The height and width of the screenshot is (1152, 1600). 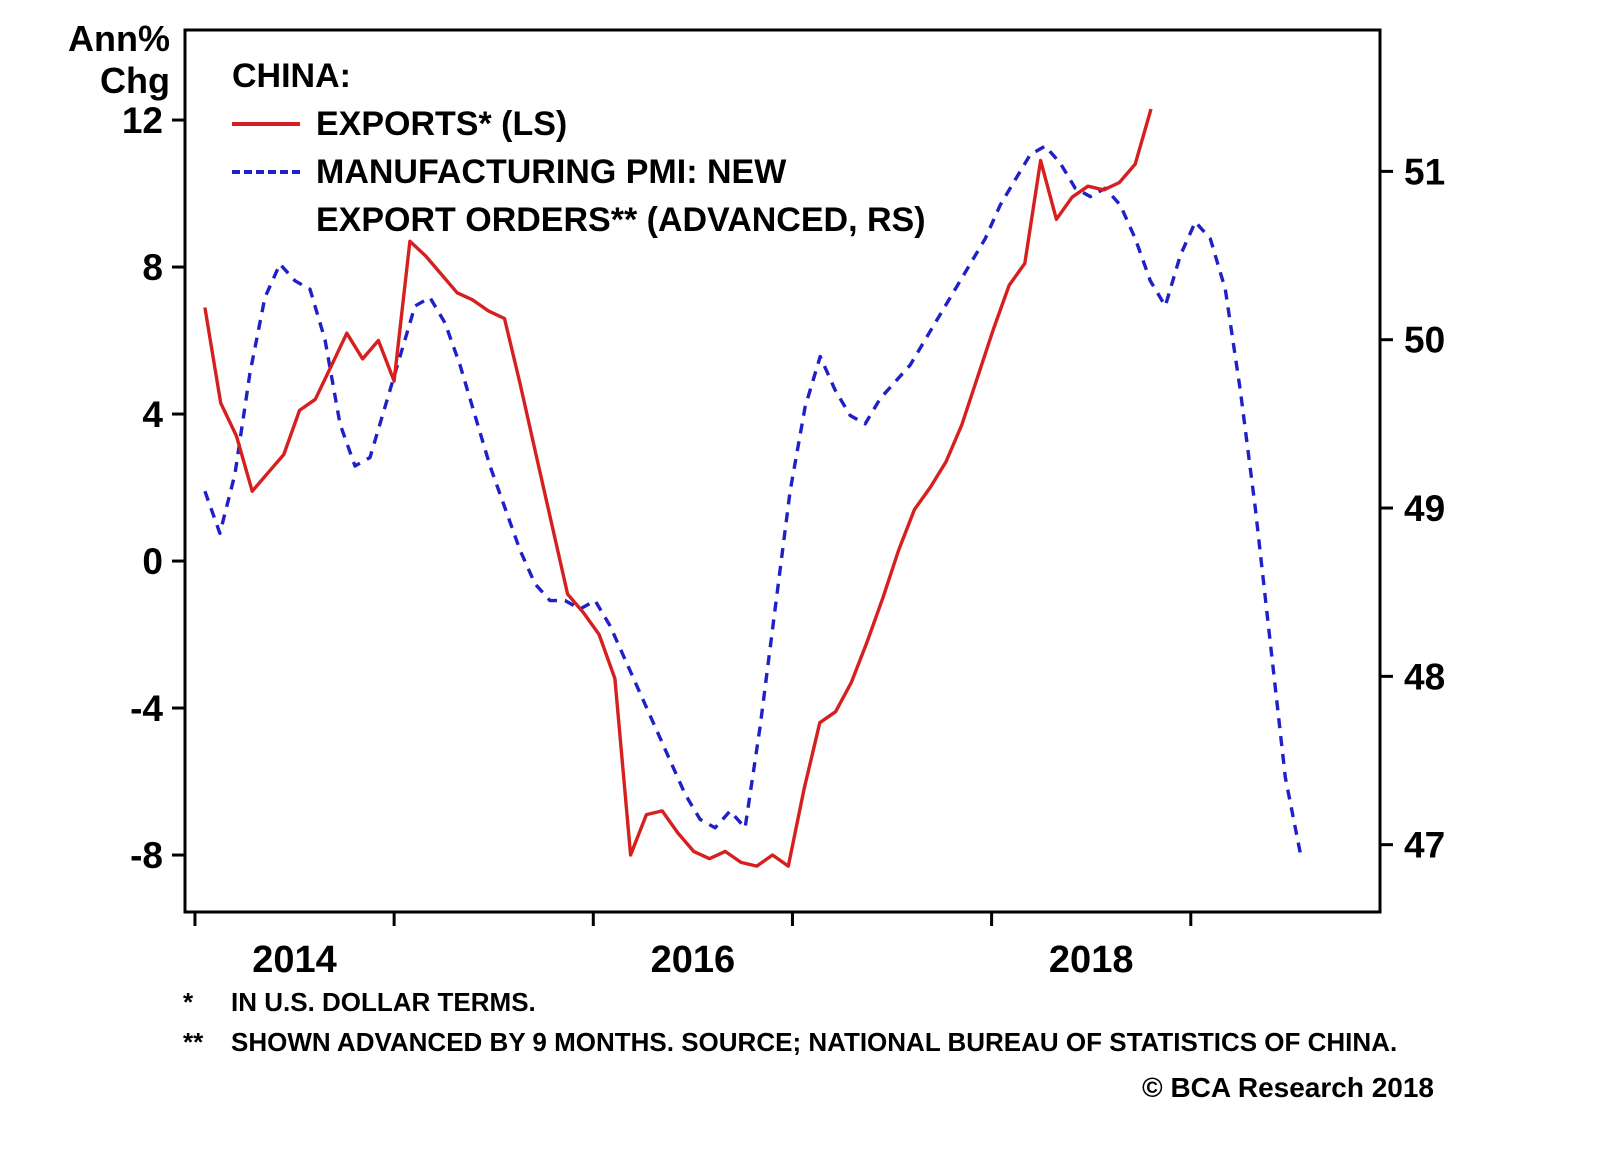 I want to click on x-axis-year-label: 2014, so click(x=294, y=960).